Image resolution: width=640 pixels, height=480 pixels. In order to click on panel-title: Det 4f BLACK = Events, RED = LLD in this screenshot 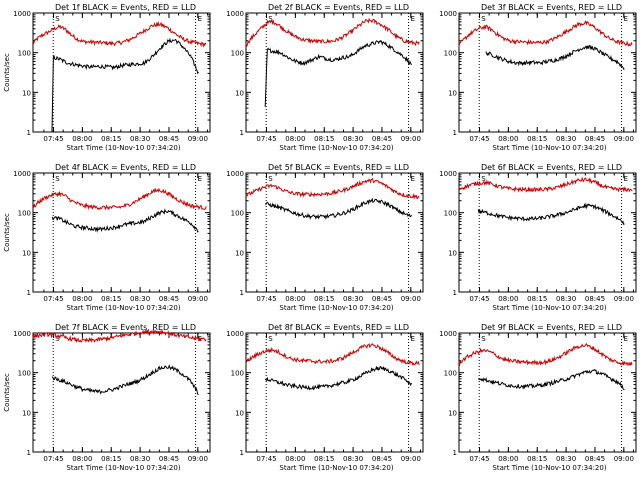, I will do `click(125, 167)`.